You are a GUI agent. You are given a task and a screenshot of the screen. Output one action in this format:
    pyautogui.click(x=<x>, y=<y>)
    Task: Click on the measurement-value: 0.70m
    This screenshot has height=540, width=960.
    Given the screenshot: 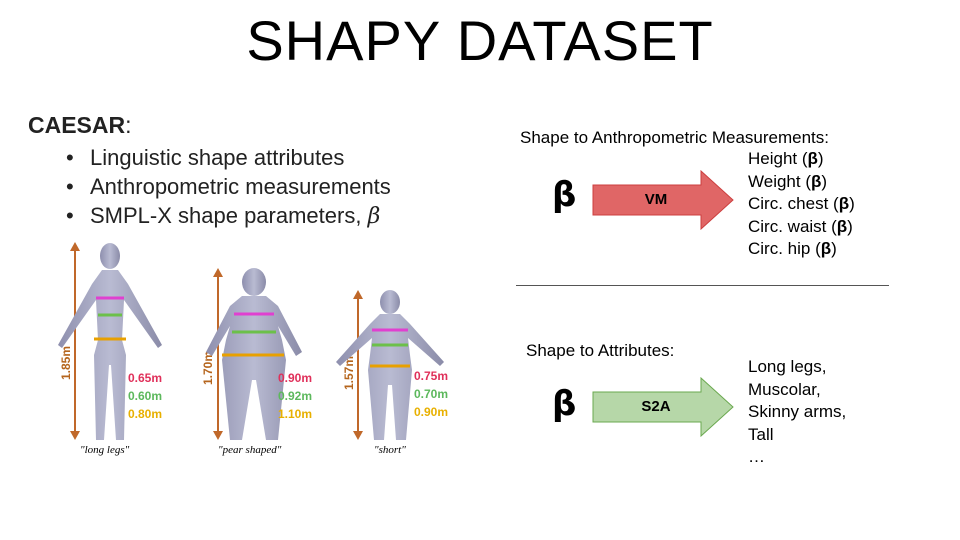 What is the action you would take?
    pyautogui.click(x=431, y=394)
    